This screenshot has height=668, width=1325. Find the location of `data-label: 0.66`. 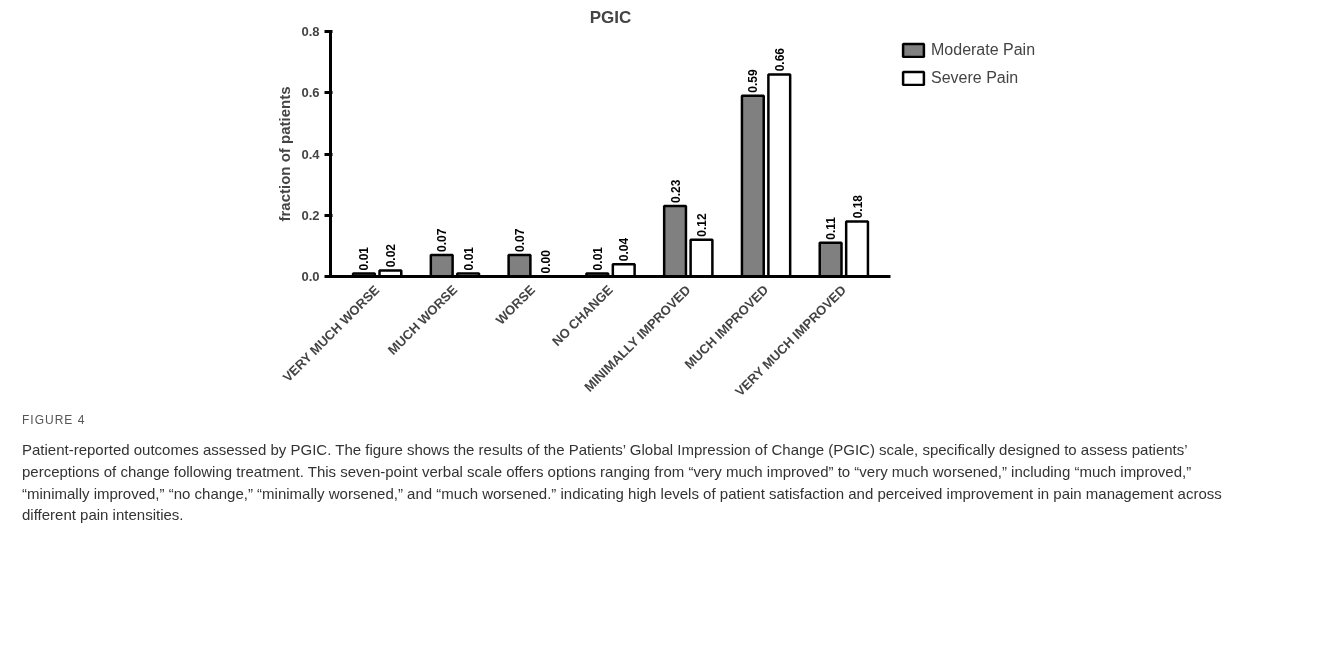

data-label: 0.66 is located at coordinates (779, 59).